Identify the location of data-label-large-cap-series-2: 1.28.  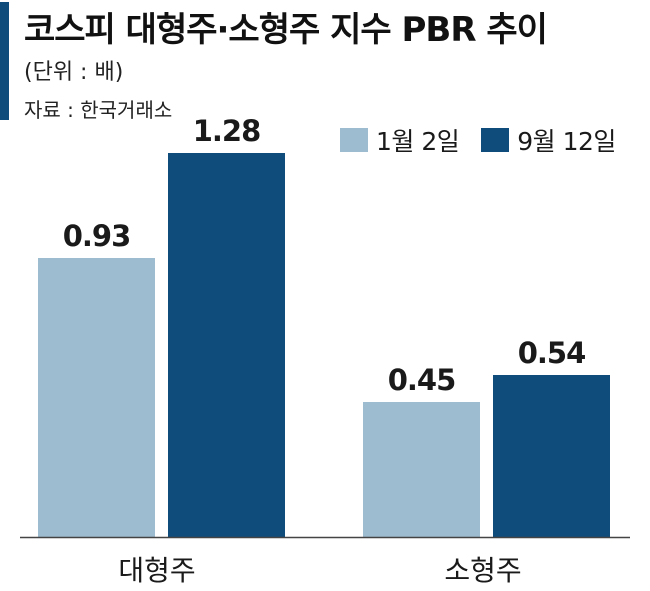
(227, 131).